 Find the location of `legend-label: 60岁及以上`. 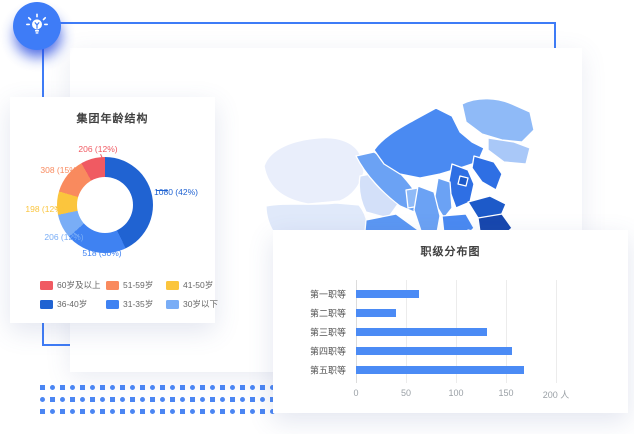

legend-label: 60岁及以上 is located at coordinates (79, 285).